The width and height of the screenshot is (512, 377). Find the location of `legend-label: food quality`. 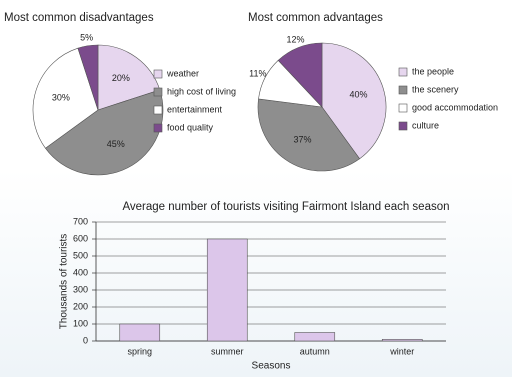

legend-label: food quality is located at coordinates (190, 127).